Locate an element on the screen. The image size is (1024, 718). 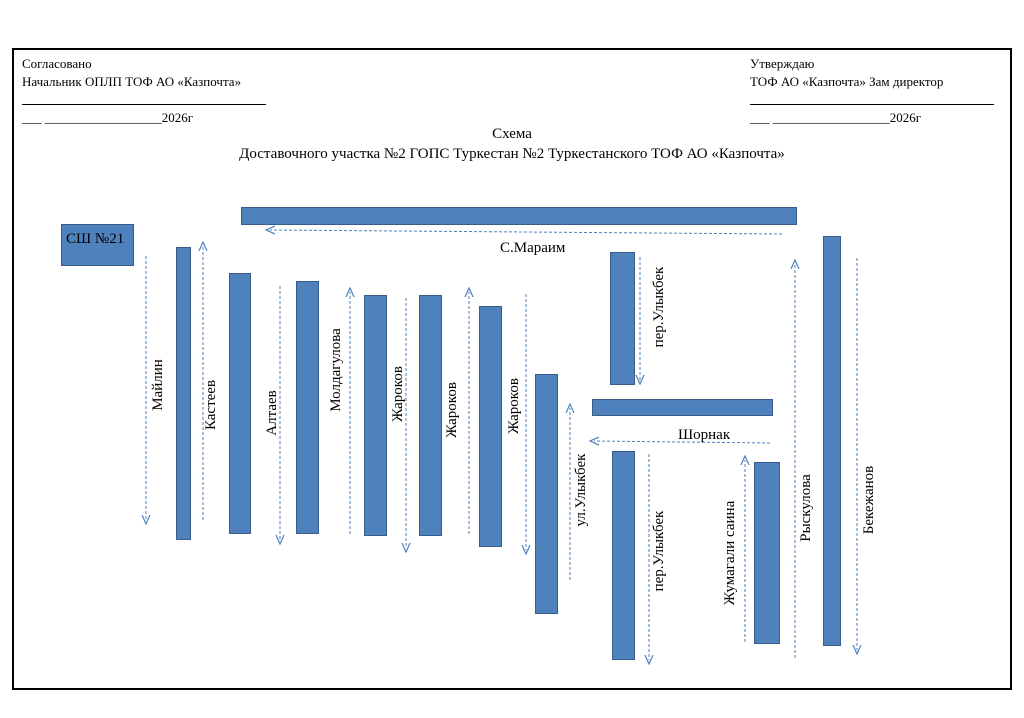
label-ryskulova: Рыскулова is located at coordinates (806, 508).